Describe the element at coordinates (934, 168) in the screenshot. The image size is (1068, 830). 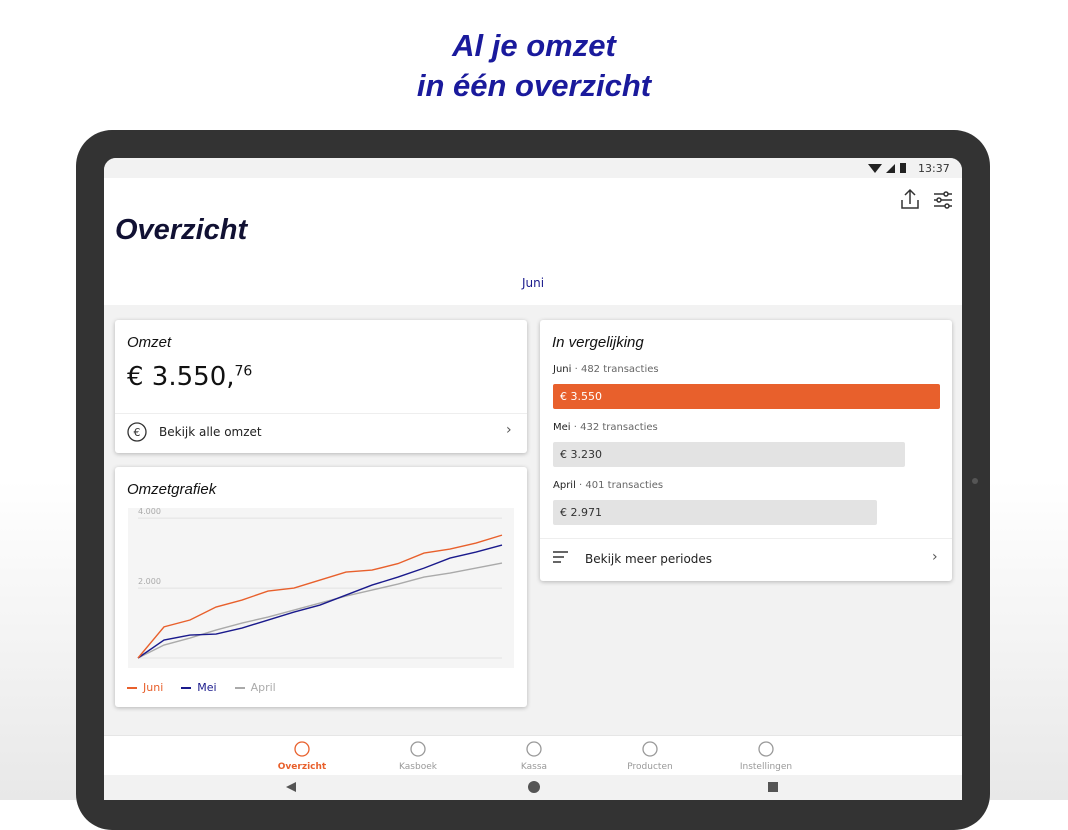
I see `status-time: 13:37` at that location.